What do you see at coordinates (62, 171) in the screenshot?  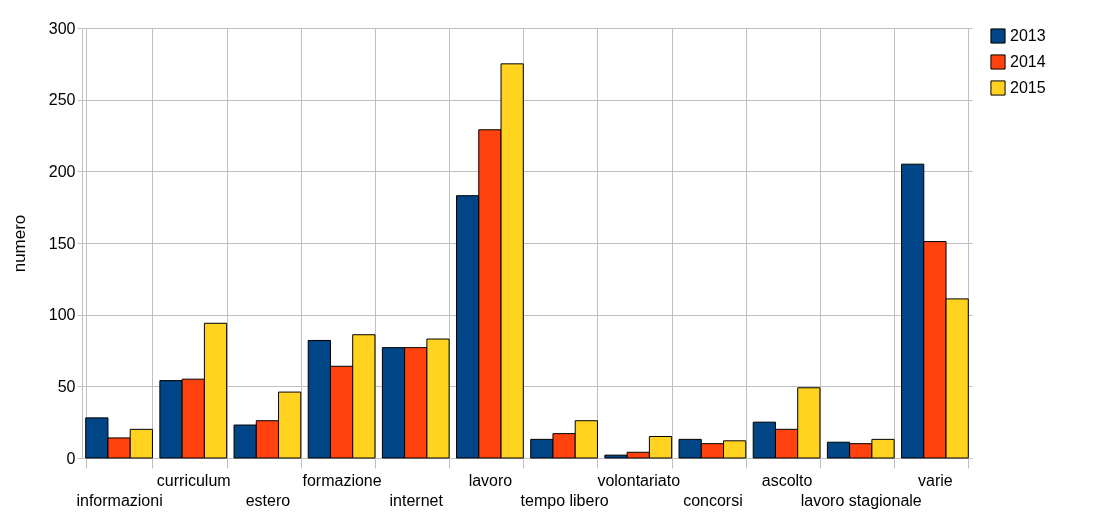 I see `y-tick-label: 200` at bounding box center [62, 171].